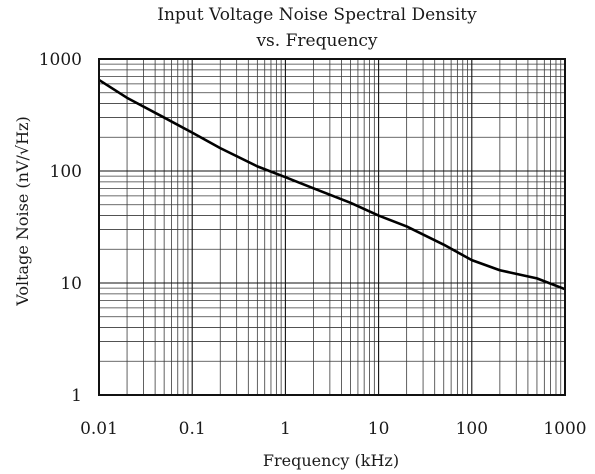  I want to click on x-tick-label: 100, so click(472, 429).